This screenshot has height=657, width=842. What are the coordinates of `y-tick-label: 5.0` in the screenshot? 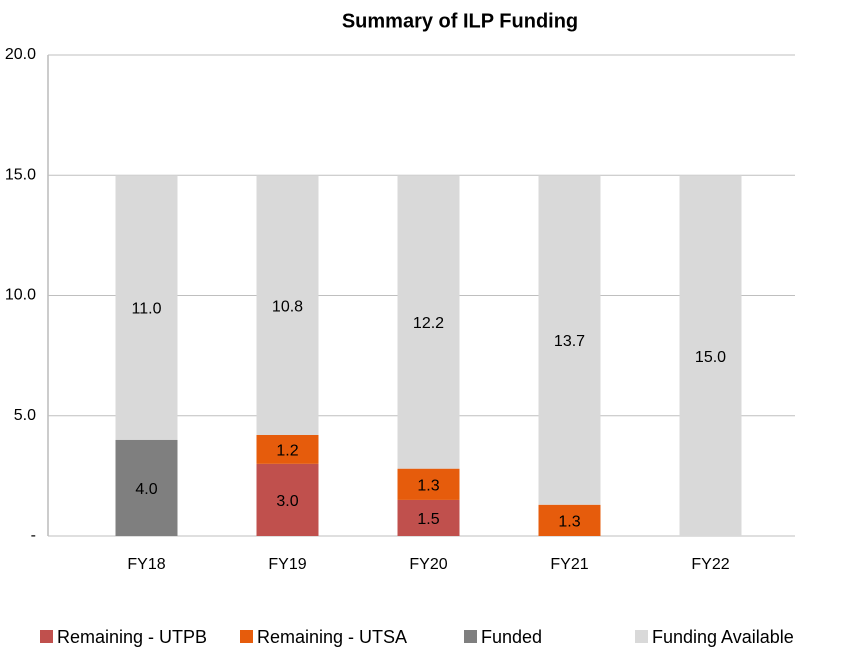 It's located at (25, 415).